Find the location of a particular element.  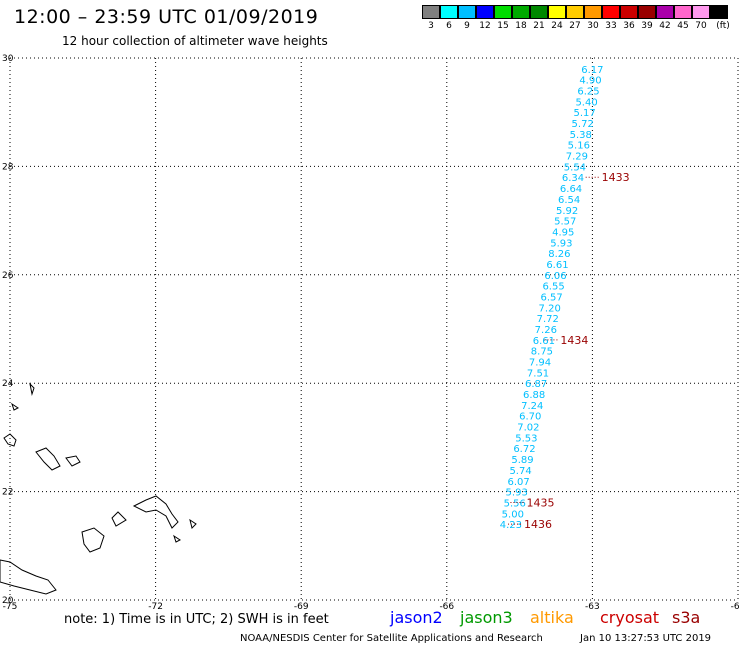

satellite-cryosat: cryosat is located at coordinates (630, 617).